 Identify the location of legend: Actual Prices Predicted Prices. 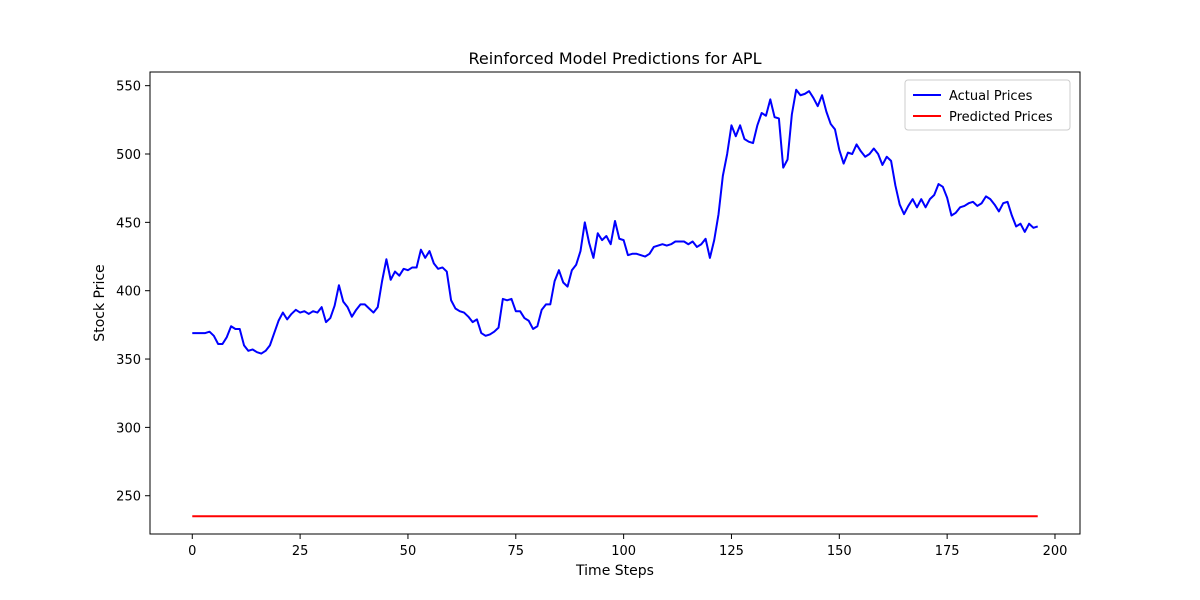
(987, 105).